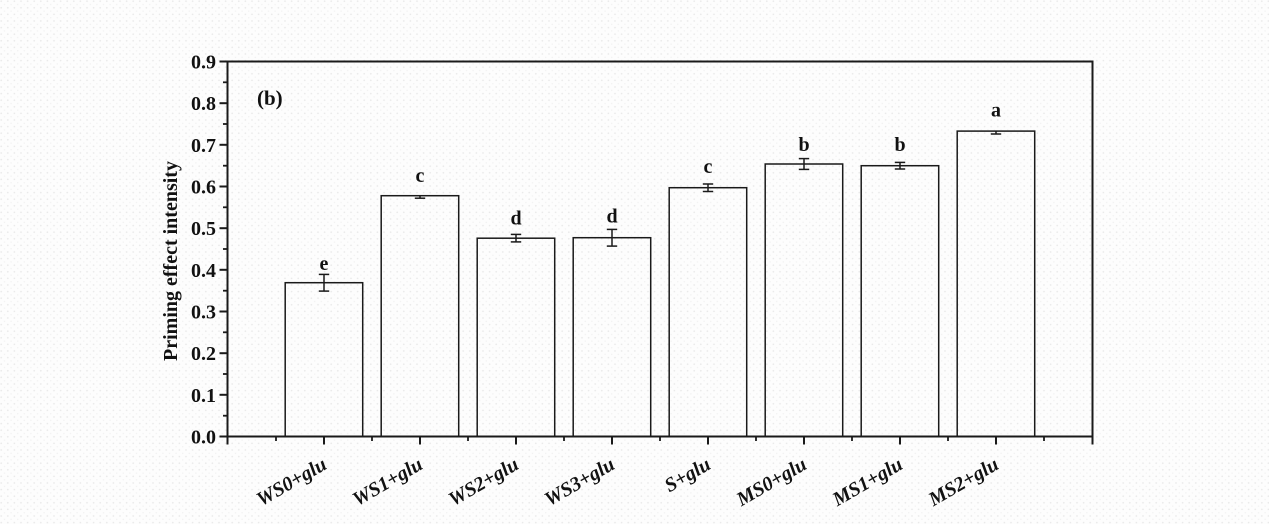 Image resolution: width=1269 pixels, height=524 pixels. What do you see at coordinates (203, 313) in the screenshot?
I see `svg-text: 0.3` at bounding box center [203, 313].